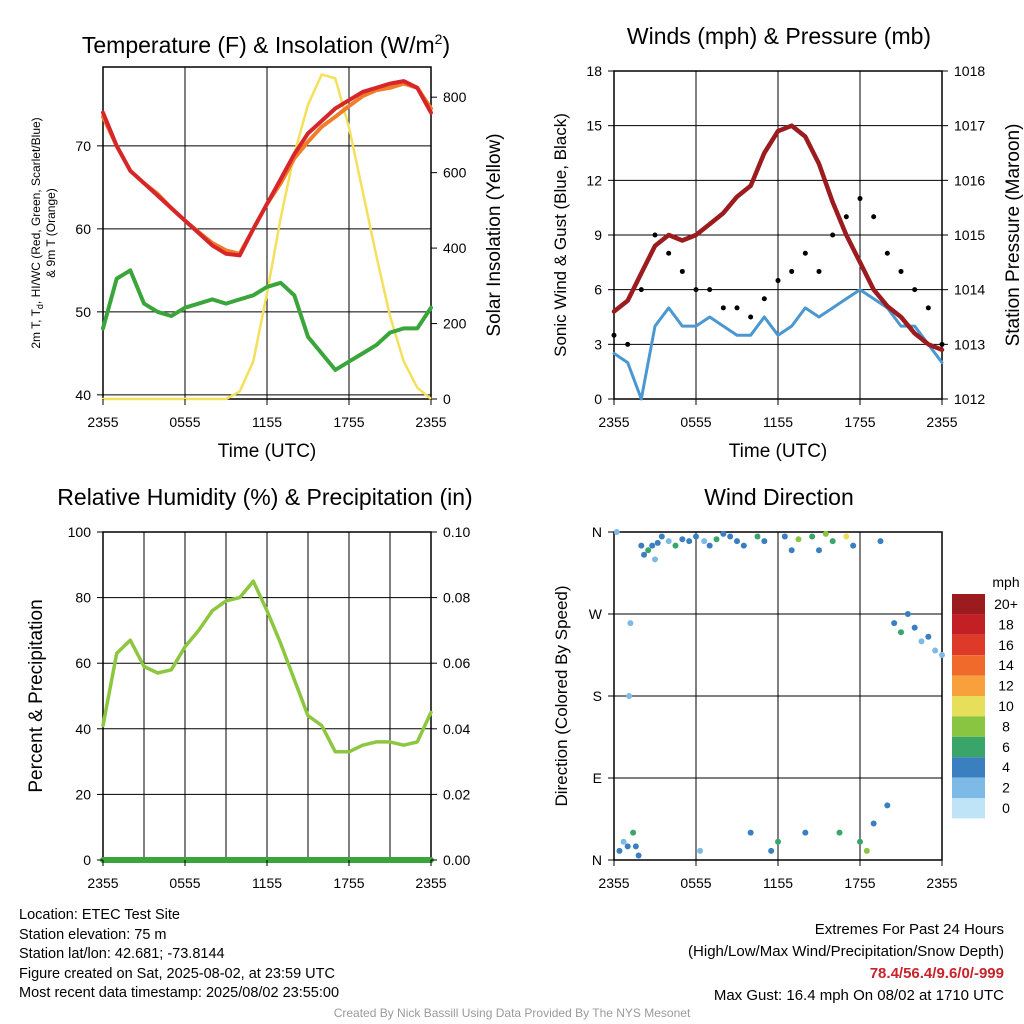  I want to click on x-tick-label: 1755, so click(348, 422).